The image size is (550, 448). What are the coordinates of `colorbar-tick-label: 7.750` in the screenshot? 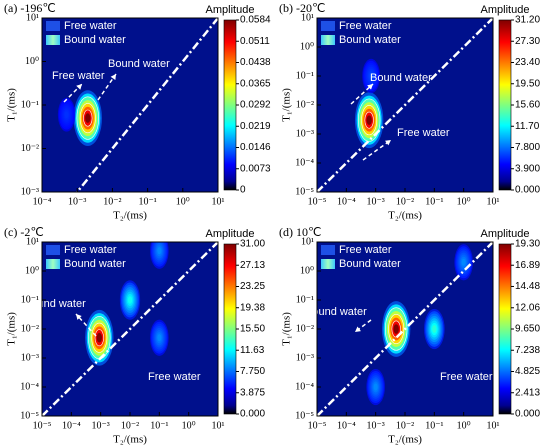 It's located at (252, 371).